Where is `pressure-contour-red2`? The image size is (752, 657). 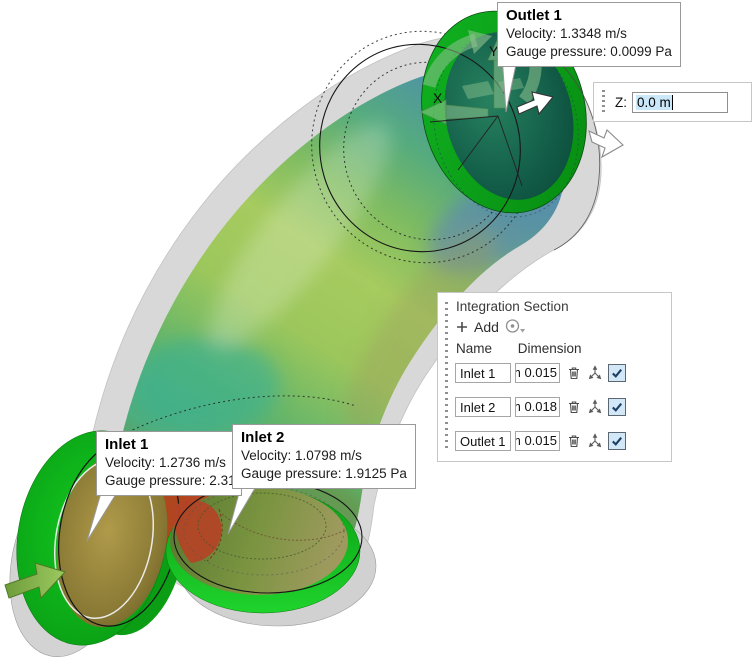 pressure-contour-red2 is located at coordinates (197, 531).